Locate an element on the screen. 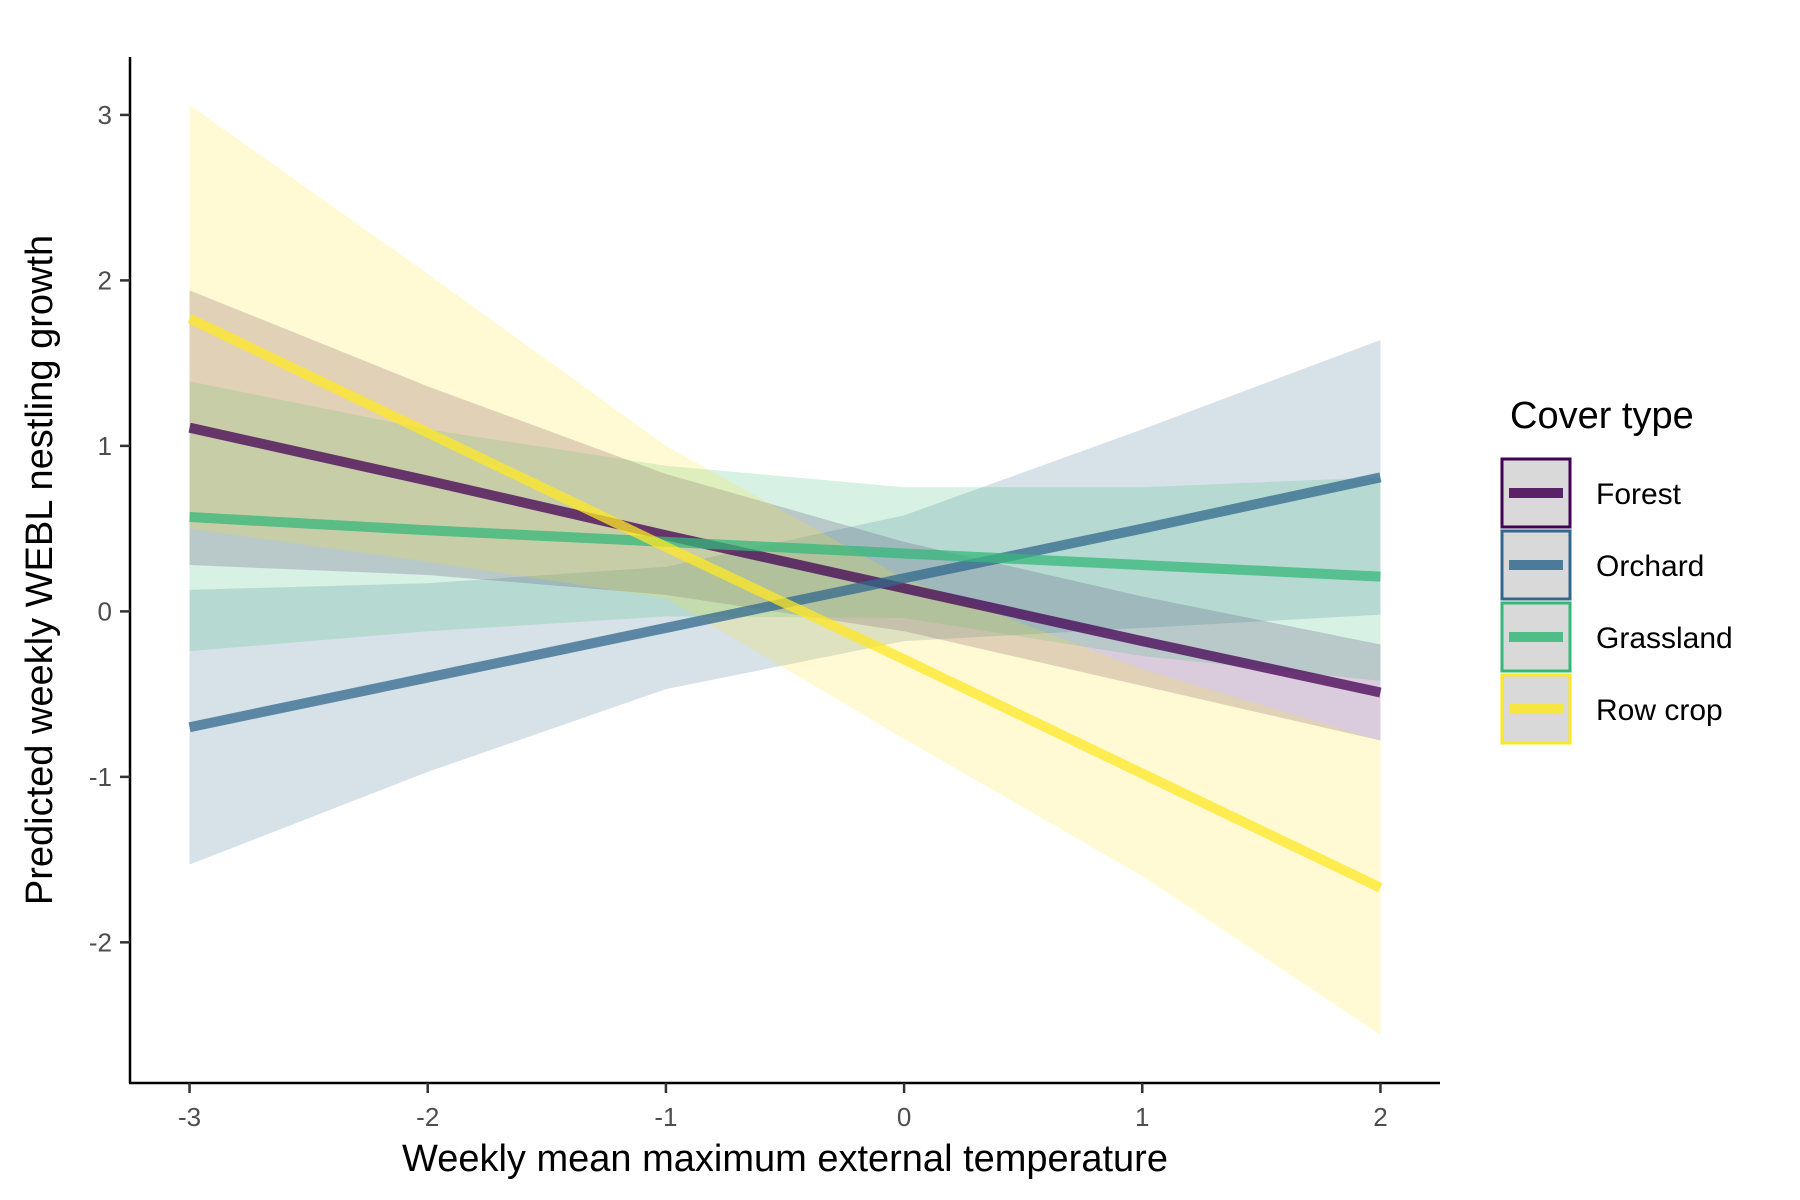  legend-item-row-crop: Row crop is located at coordinates (1611, 709).